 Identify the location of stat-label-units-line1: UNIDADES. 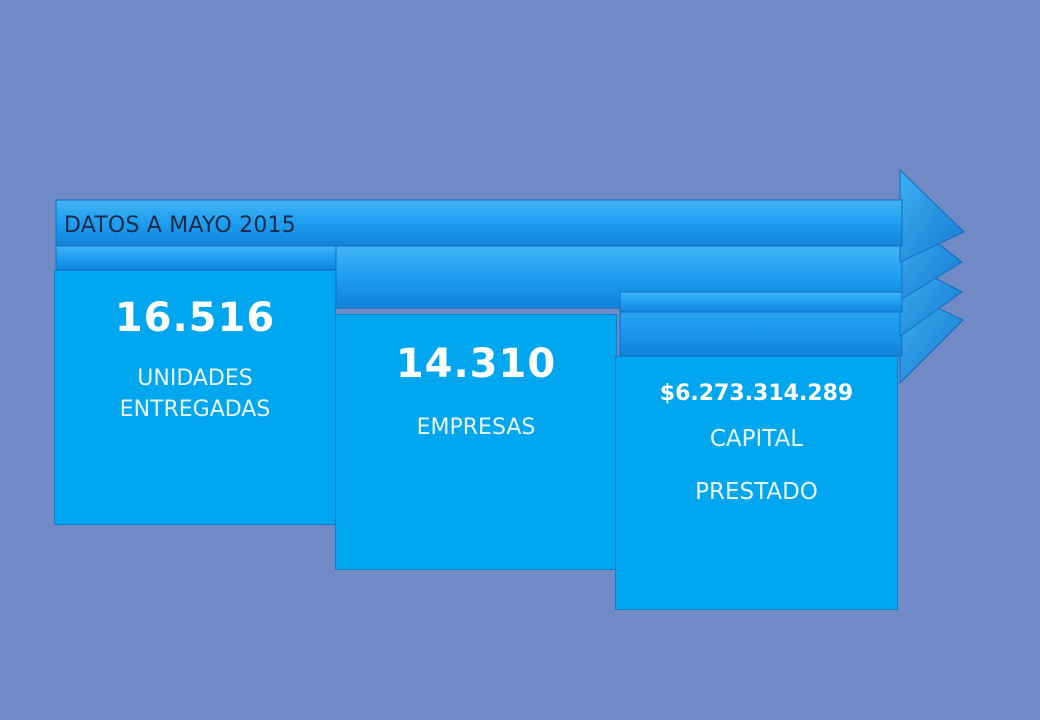
(195, 378).